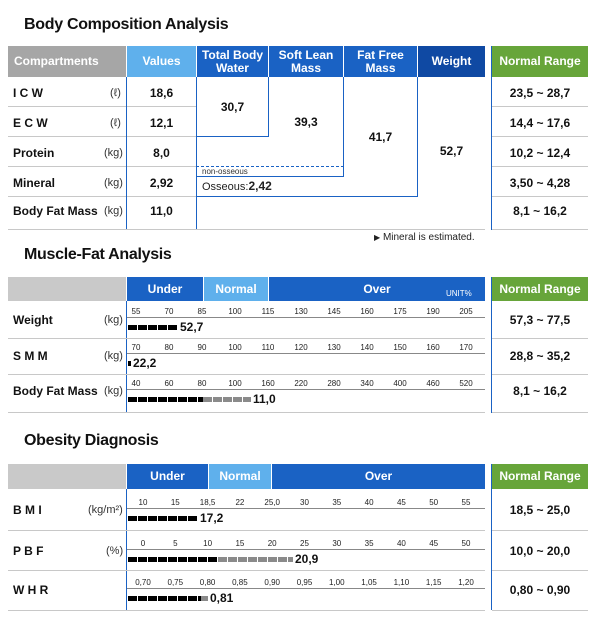 Image resolution: width=602 pixels, height=617 pixels. What do you see at coordinates (31, 590) in the screenshot?
I see `od-row-whr-label: W H R` at bounding box center [31, 590].